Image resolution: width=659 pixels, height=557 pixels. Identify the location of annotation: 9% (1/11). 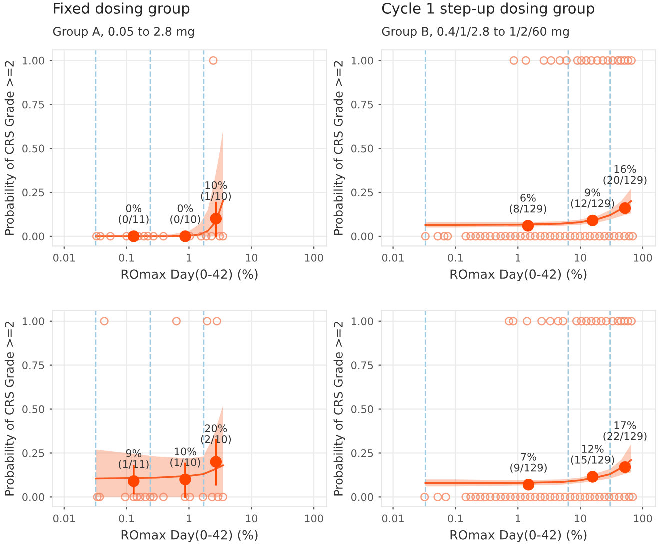
(134, 459).